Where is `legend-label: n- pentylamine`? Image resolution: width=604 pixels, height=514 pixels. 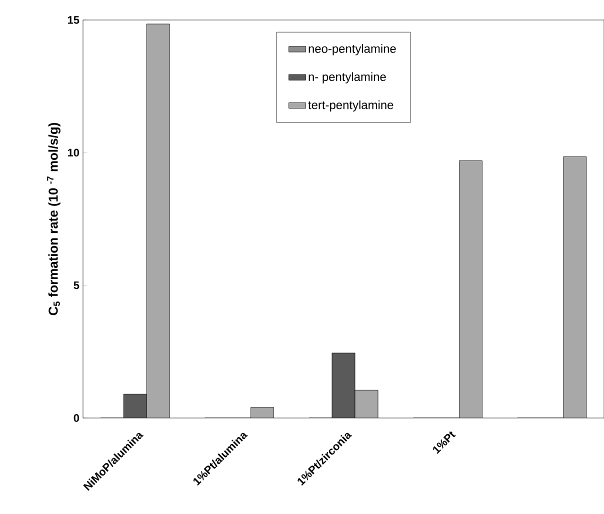
legend-label: n- pentylamine is located at coordinates (347, 78).